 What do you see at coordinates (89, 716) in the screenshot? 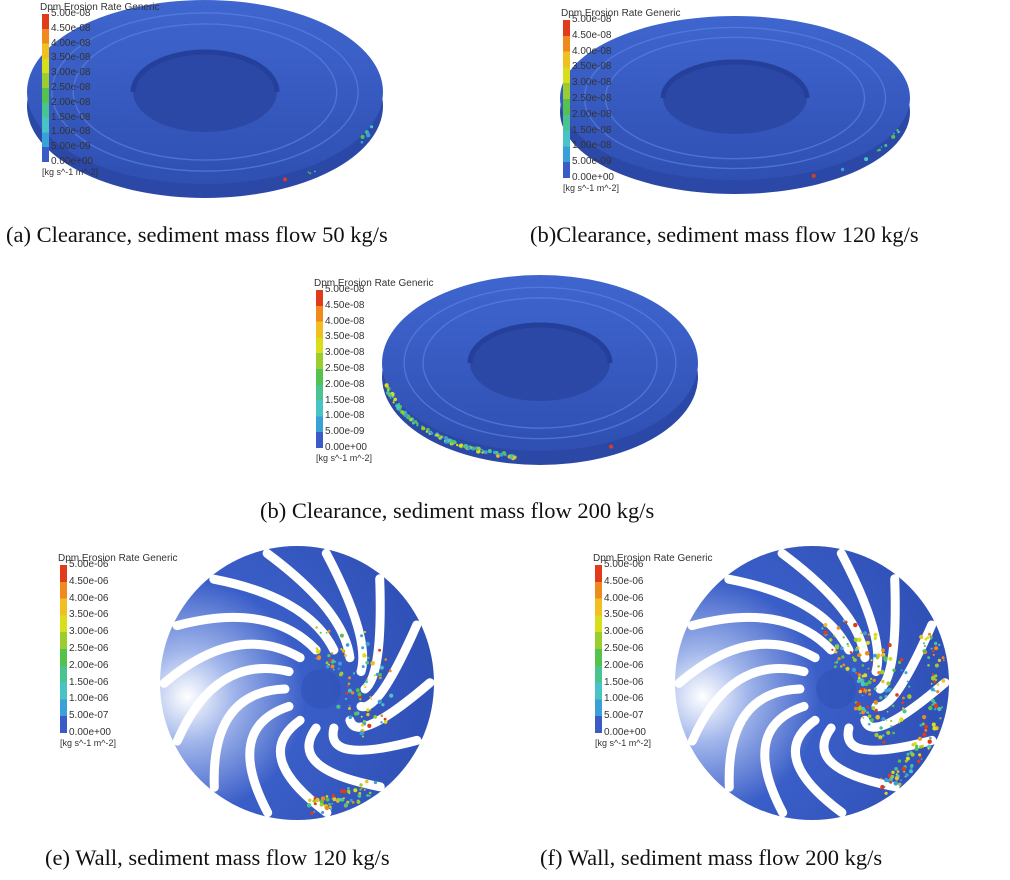
I see `legend-tick-label: 5.00e-07` at bounding box center [89, 716].